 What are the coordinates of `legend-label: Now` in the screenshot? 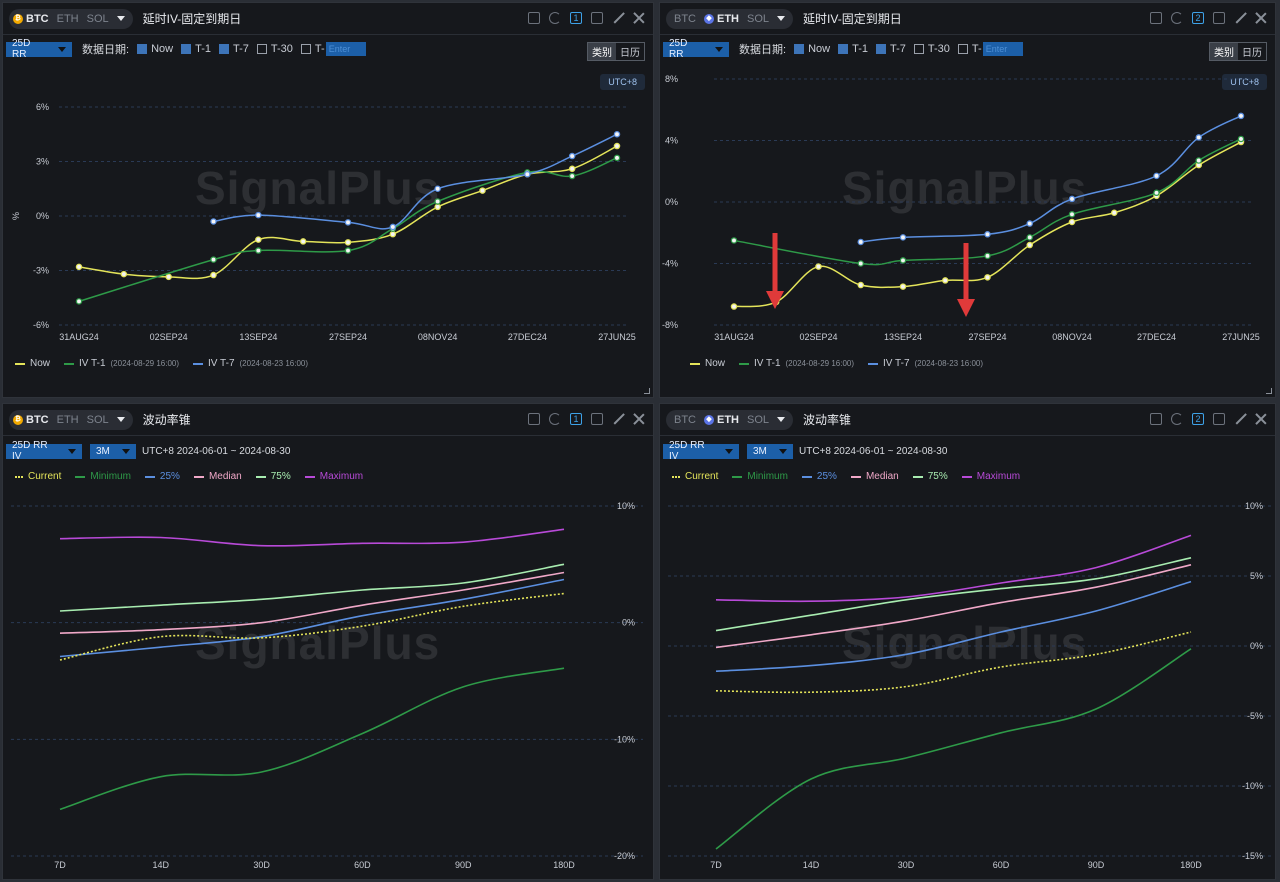 It's located at (40, 363).